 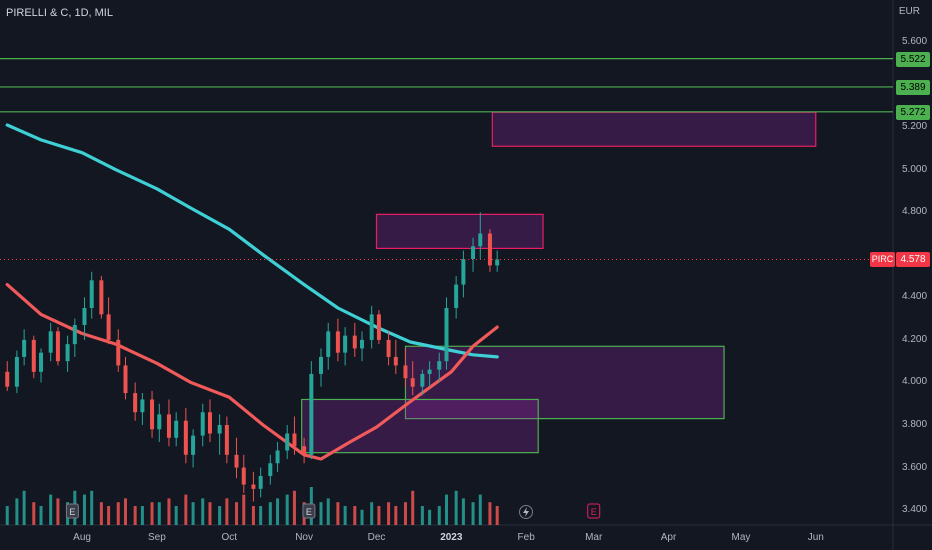 I want to click on y-tick-label: 4.400, so click(x=915, y=297).